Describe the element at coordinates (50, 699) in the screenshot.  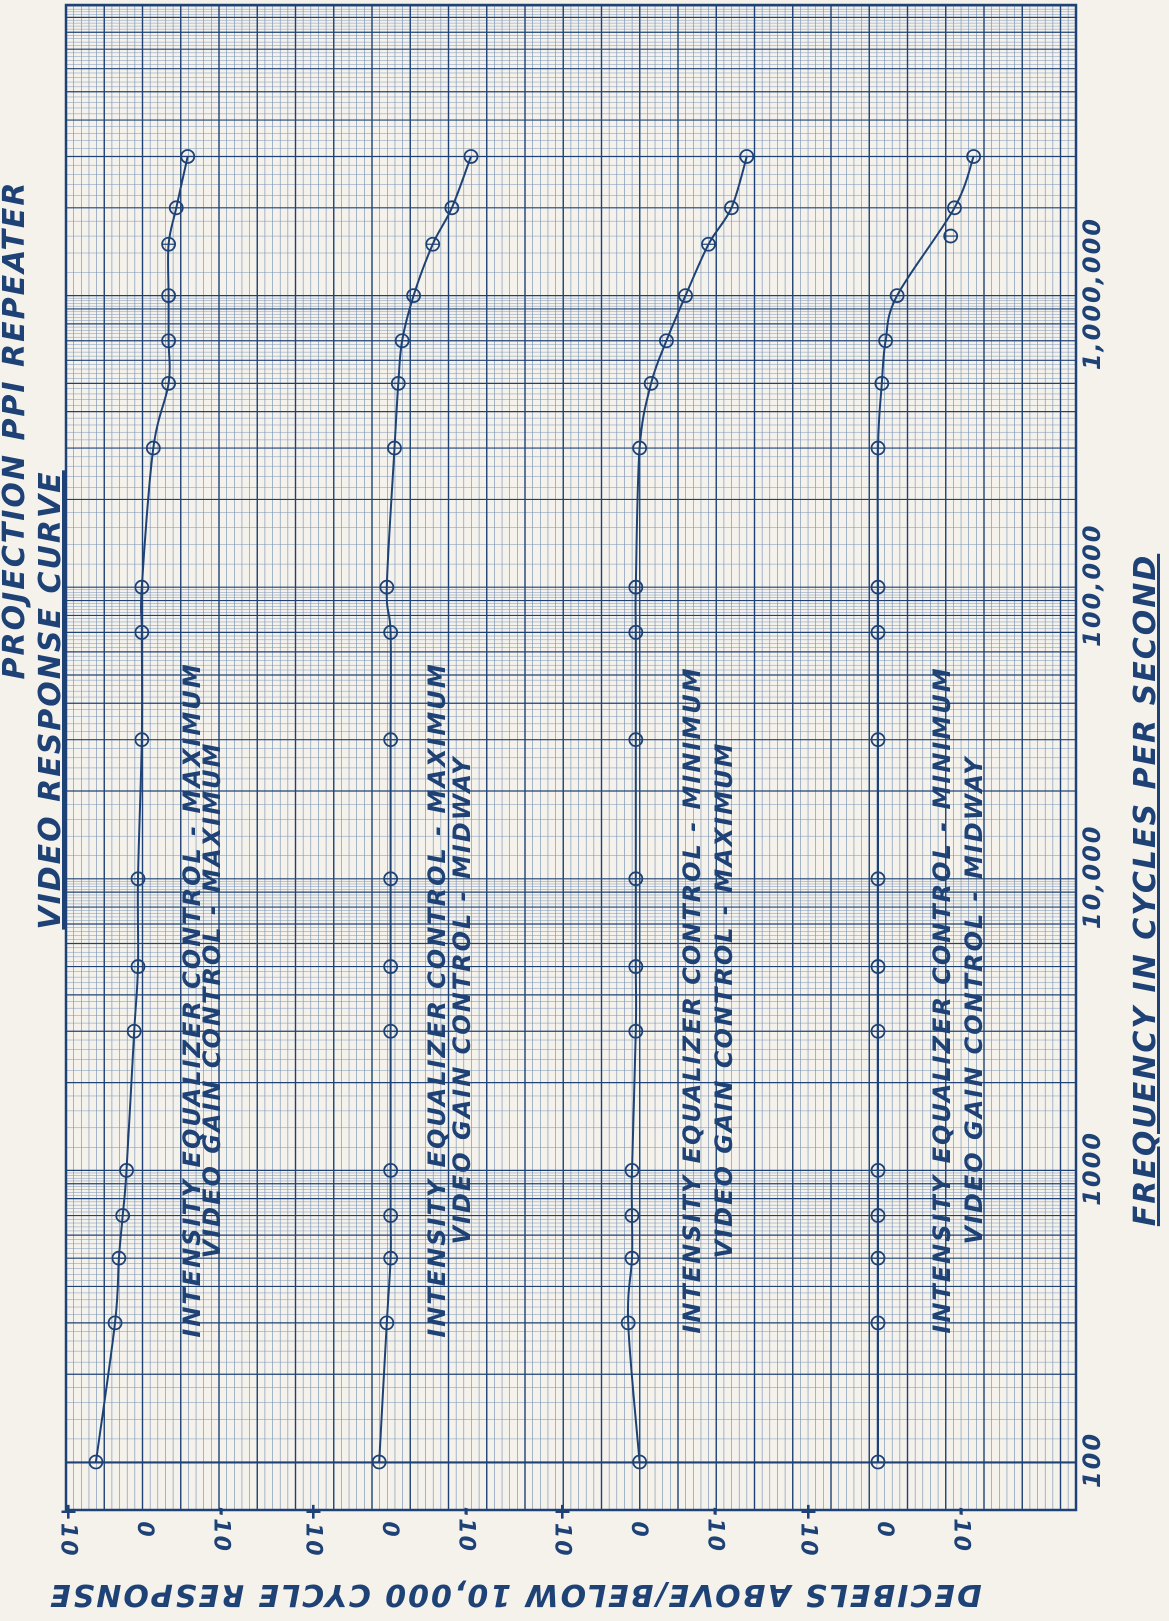
I see `chart-subtitle: VIDEO RESPONSE CURVE` at that location.